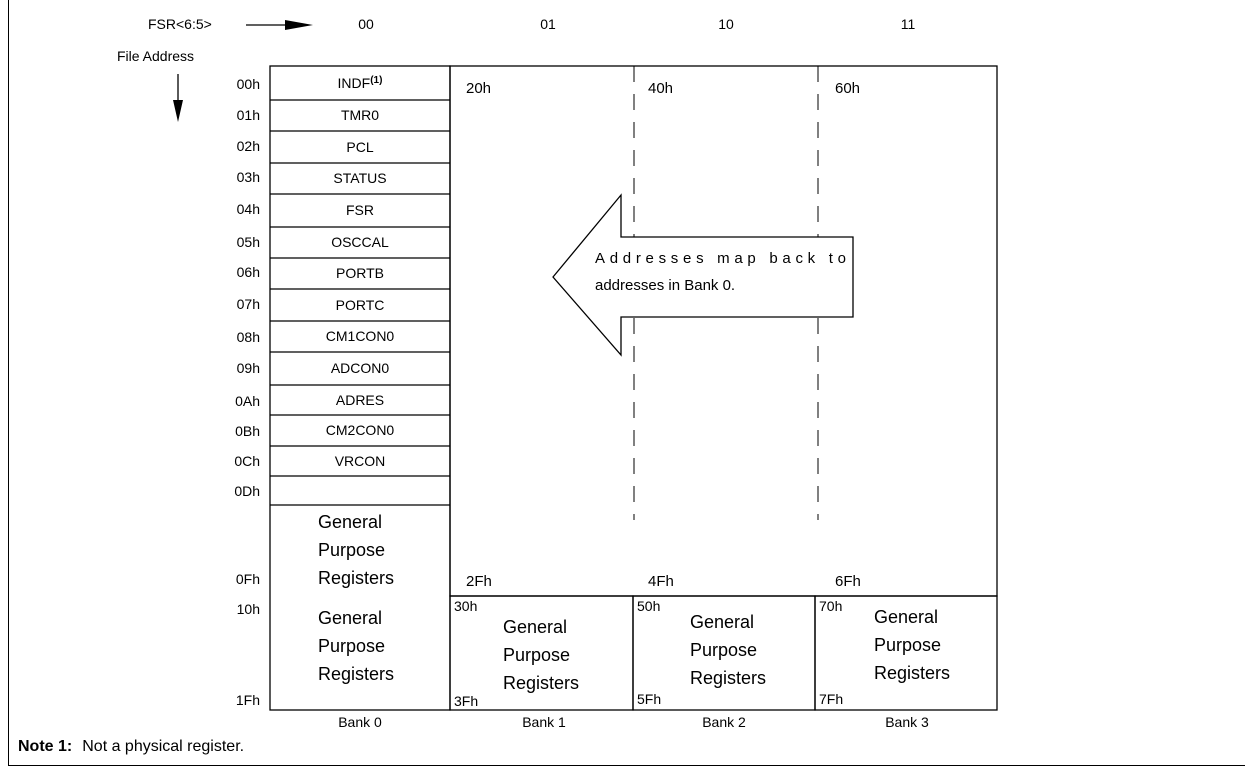 The width and height of the screenshot is (1245, 767). Describe the element at coordinates (660, 88) in the screenshot. I see `mapped-start-40h: 40h` at that location.